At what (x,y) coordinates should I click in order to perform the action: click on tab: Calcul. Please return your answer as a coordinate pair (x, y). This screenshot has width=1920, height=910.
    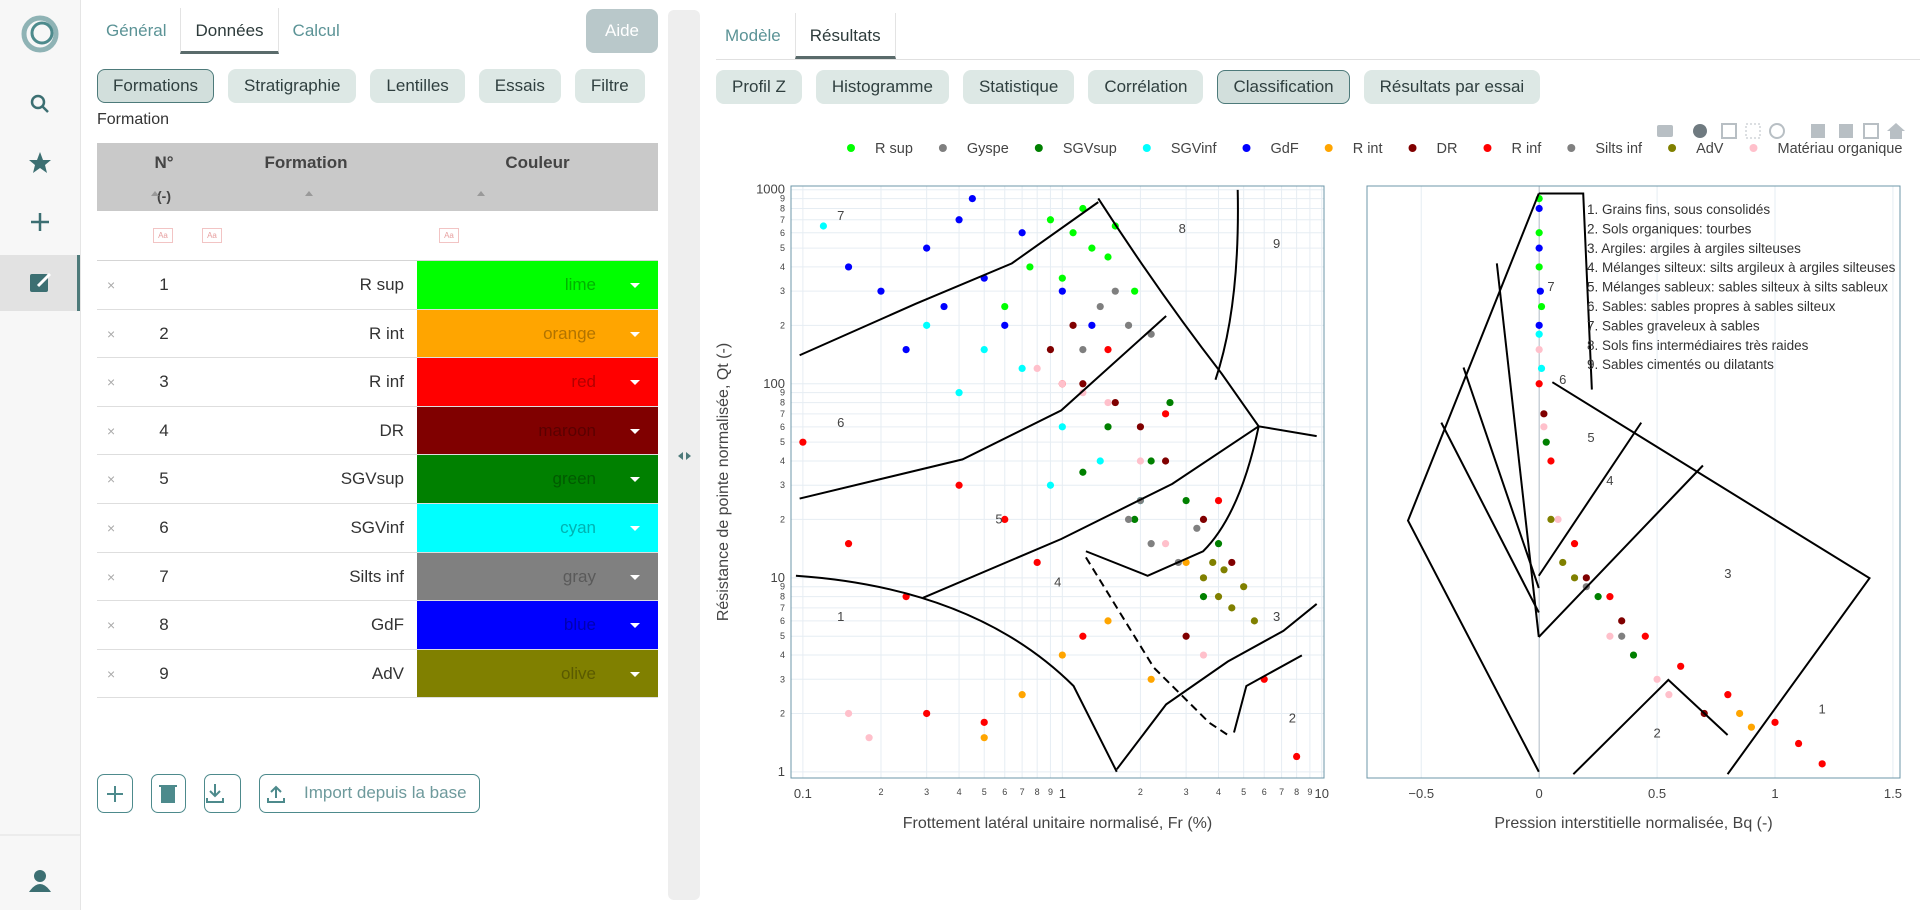
    Looking at the image, I should click on (316, 30).